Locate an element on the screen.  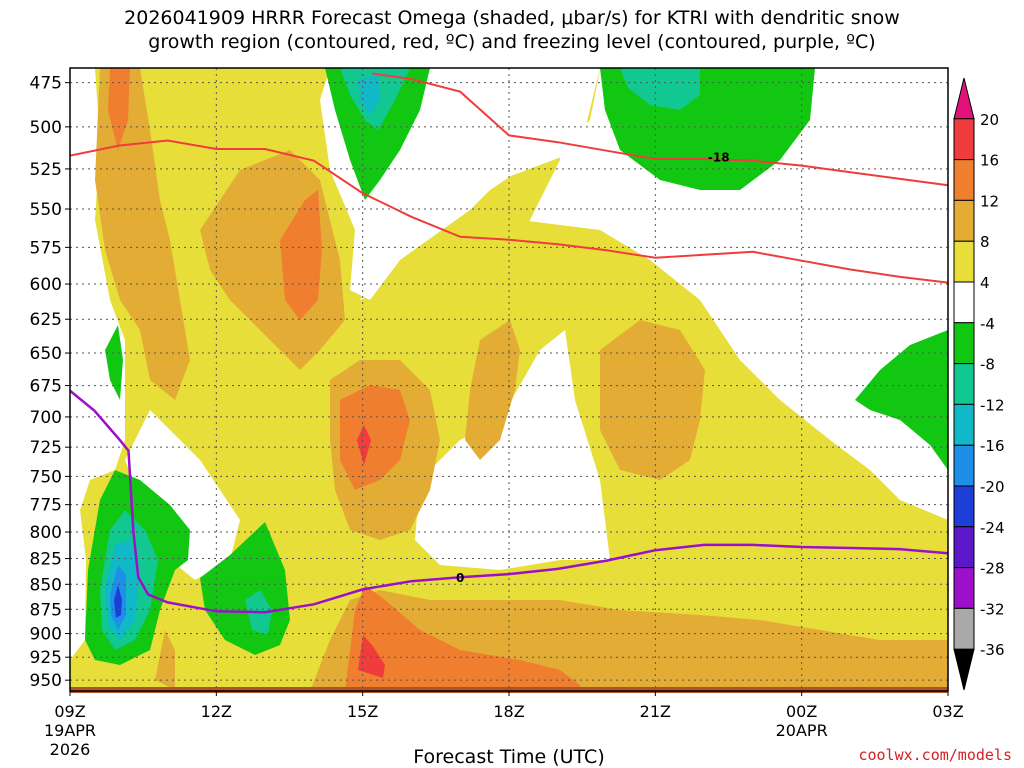
omega-shade-12-16-d is located at coordinates (462, 638).